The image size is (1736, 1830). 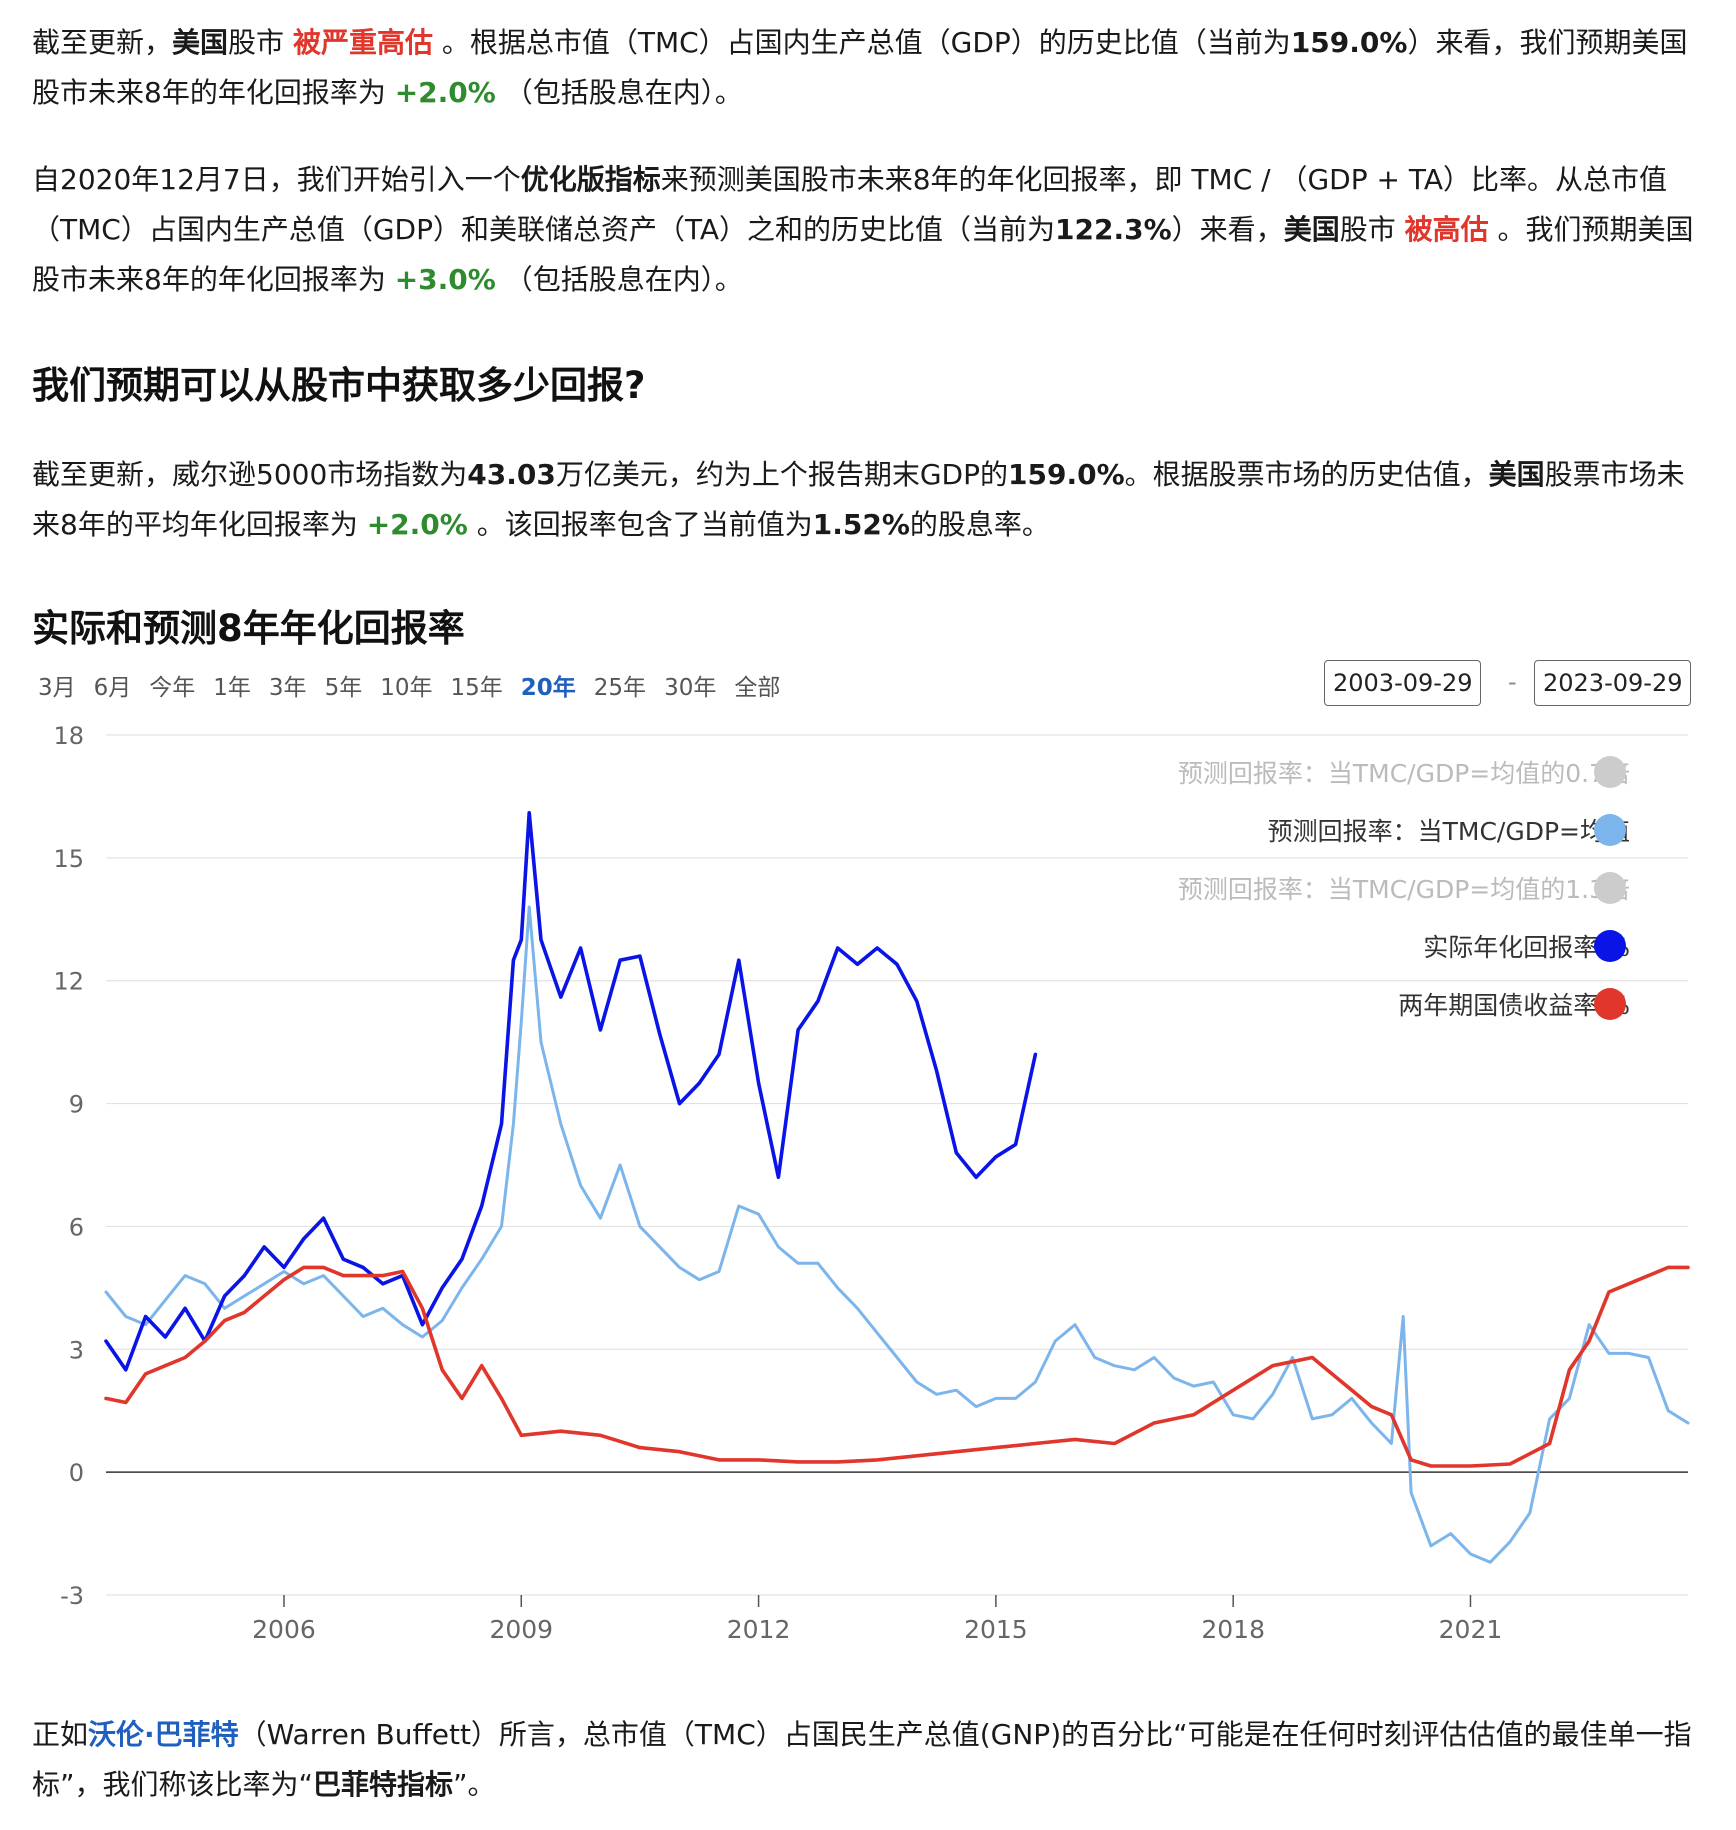 I want to click on y-tick-label: 9, so click(x=76, y=1105).